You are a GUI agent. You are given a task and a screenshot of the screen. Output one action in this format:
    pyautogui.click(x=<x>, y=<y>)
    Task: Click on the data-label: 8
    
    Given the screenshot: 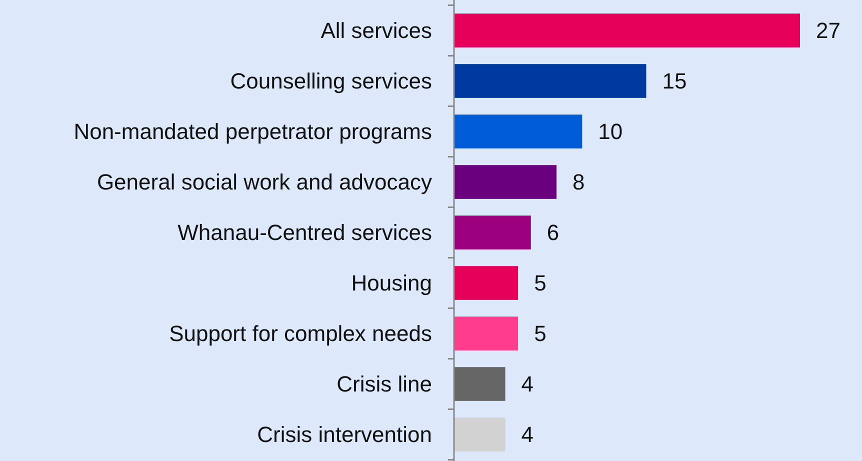 What is the action you would take?
    pyautogui.click(x=578, y=182)
    